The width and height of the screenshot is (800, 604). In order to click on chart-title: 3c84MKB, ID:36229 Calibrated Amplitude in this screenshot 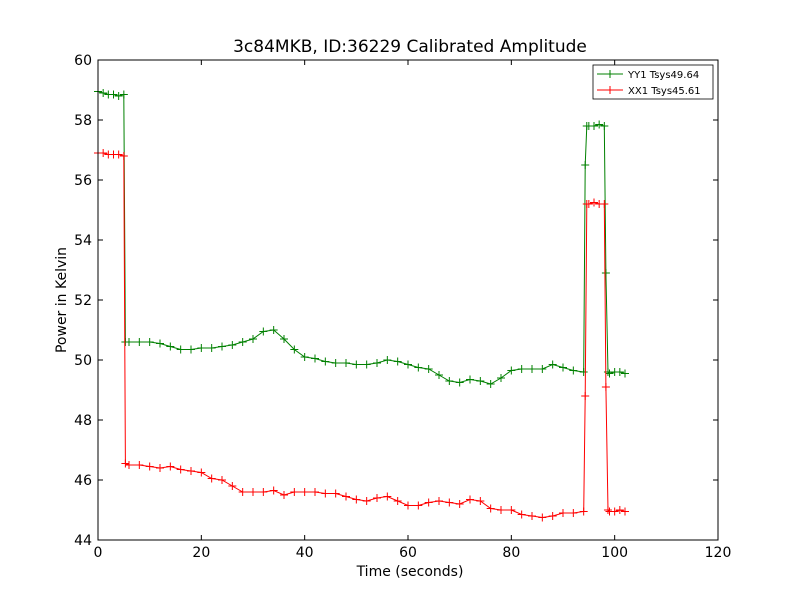, I will do `click(410, 47)`.